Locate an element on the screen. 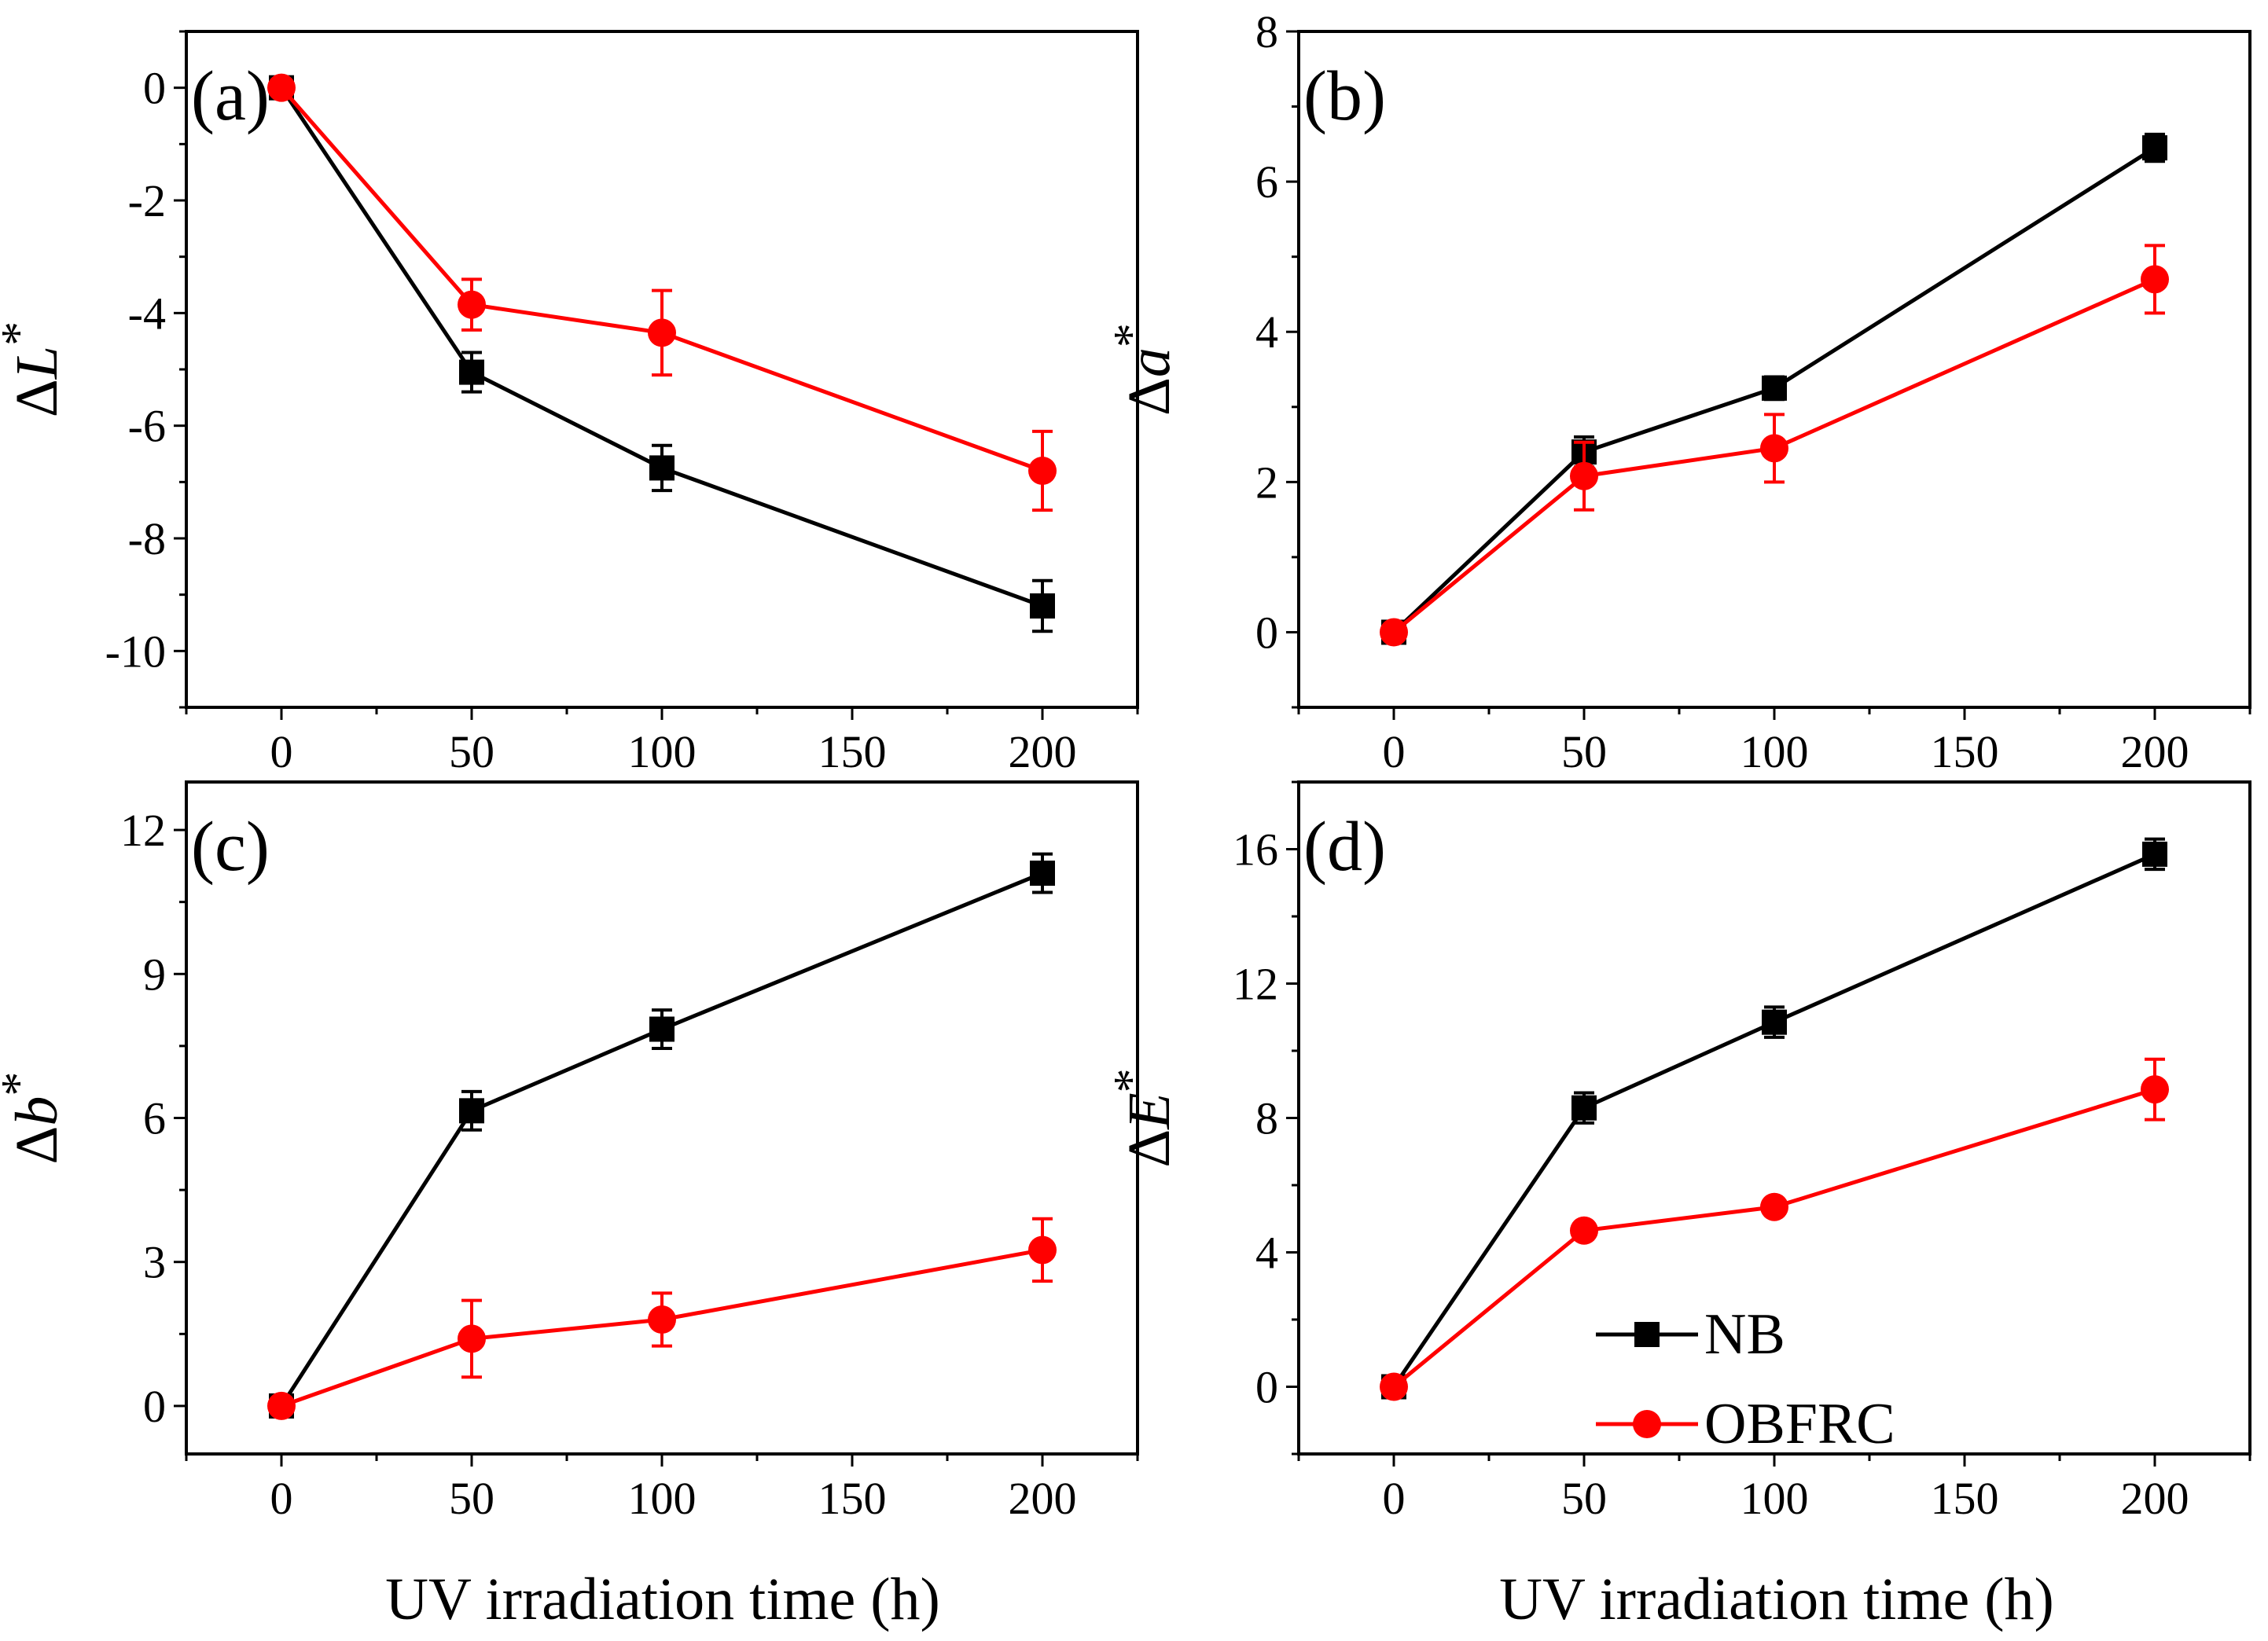 This screenshot has height=1641, width=2268. chart-a-xtick-label: 0 is located at coordinates (281, 752).